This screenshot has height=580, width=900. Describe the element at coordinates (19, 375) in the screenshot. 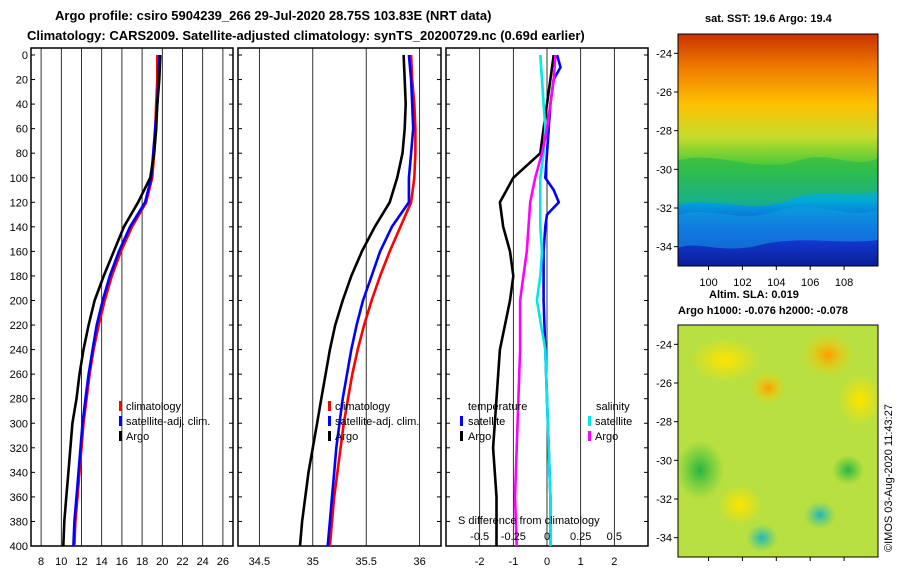

I see `depth-tick-label: 260` at that location.